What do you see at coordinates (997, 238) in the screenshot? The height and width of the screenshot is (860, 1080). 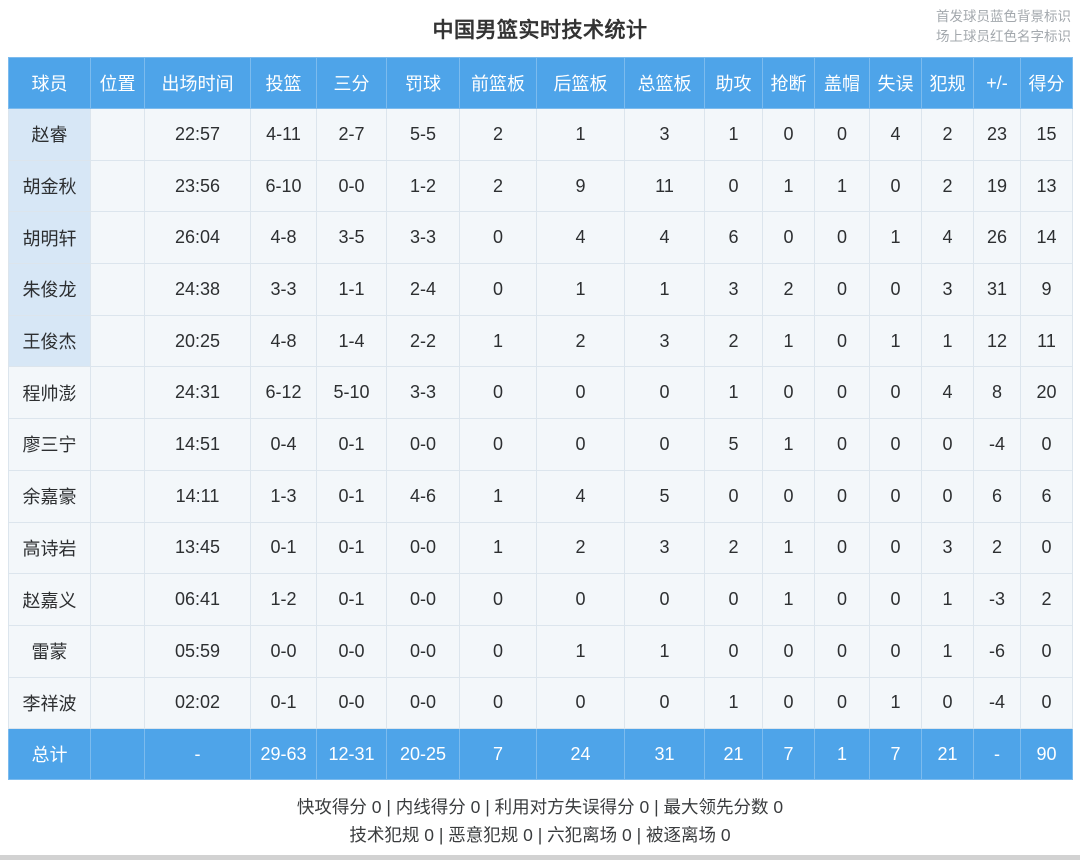 I see `stat-cell: 26` at bounding box center [997, 238].